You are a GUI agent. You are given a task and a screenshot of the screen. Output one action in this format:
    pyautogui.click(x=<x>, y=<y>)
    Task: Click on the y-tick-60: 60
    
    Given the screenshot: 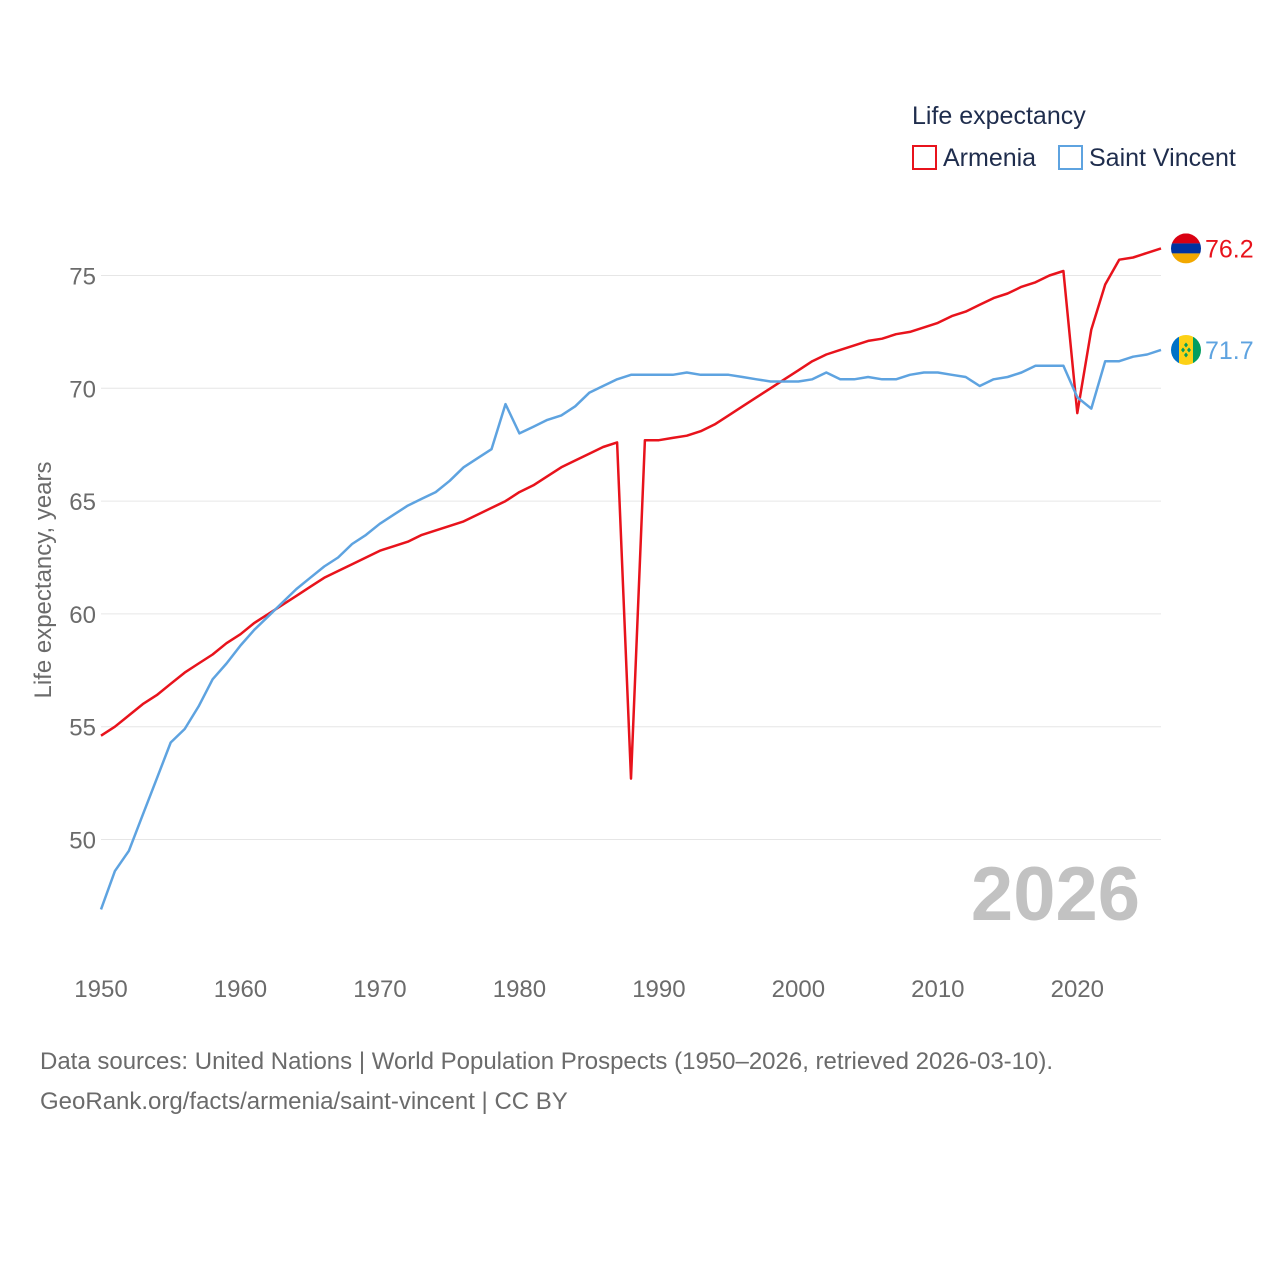 What is the action you would take?
    pyautogui.click(x=82, y=615)
    